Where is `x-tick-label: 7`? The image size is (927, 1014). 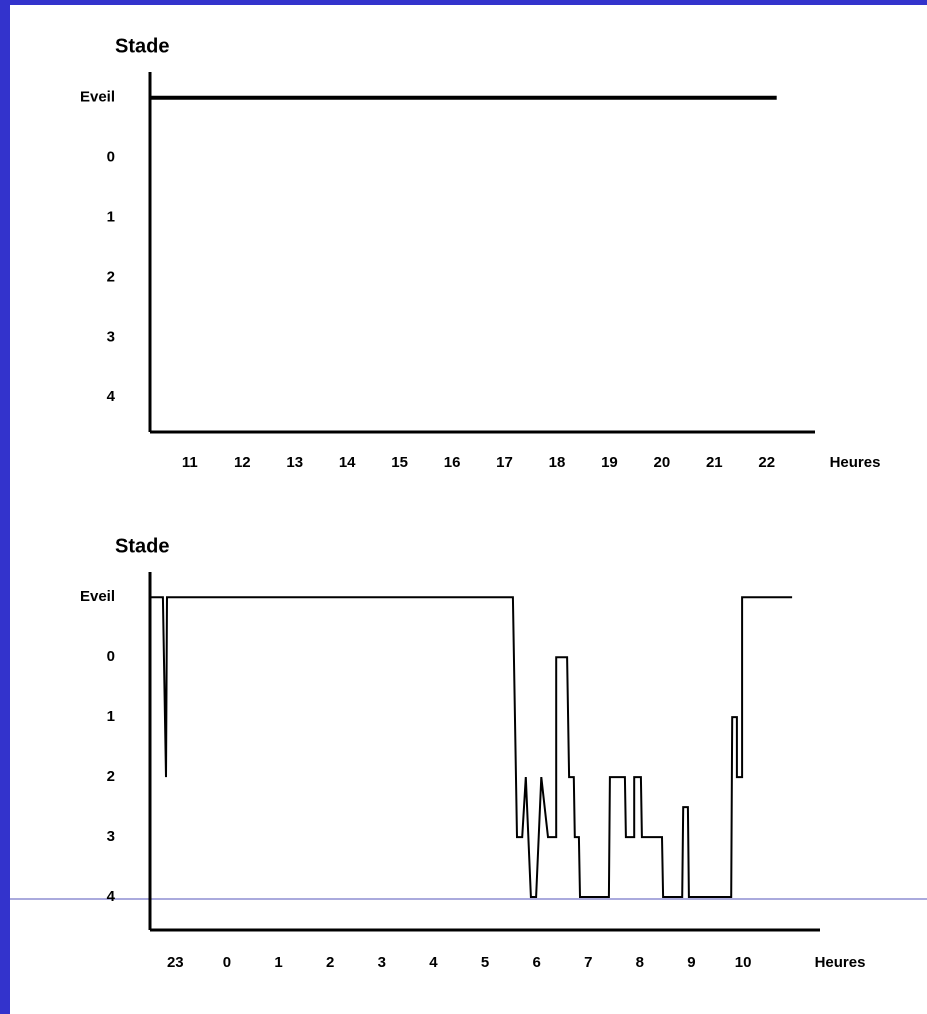
x-tick-label: 7 is located at coordinates (588, 962).